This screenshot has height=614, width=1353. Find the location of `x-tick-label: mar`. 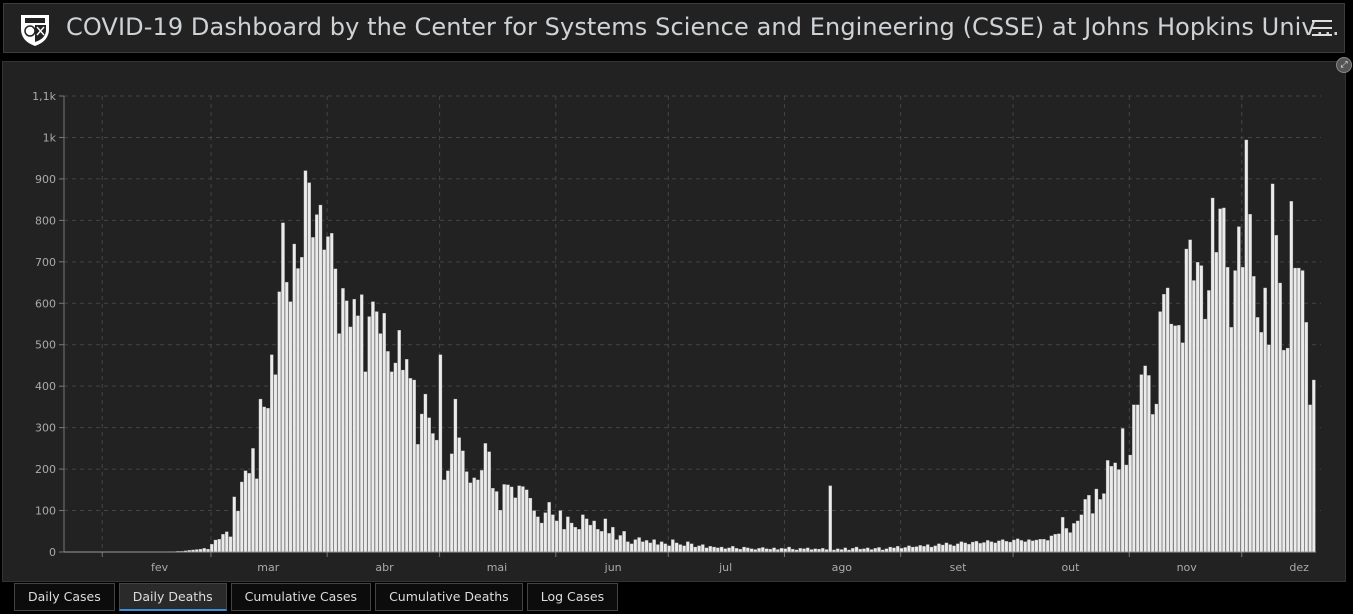

x-tick-label: mar is located at coordinates (268, 567).